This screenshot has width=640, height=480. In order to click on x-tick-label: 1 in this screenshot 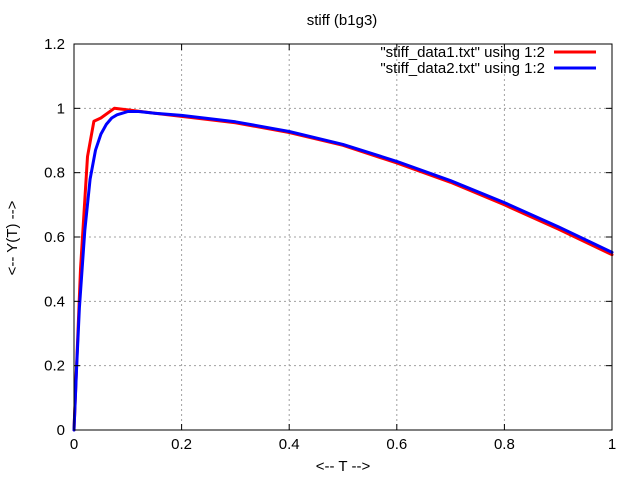, I will do `click(612, 444)`.